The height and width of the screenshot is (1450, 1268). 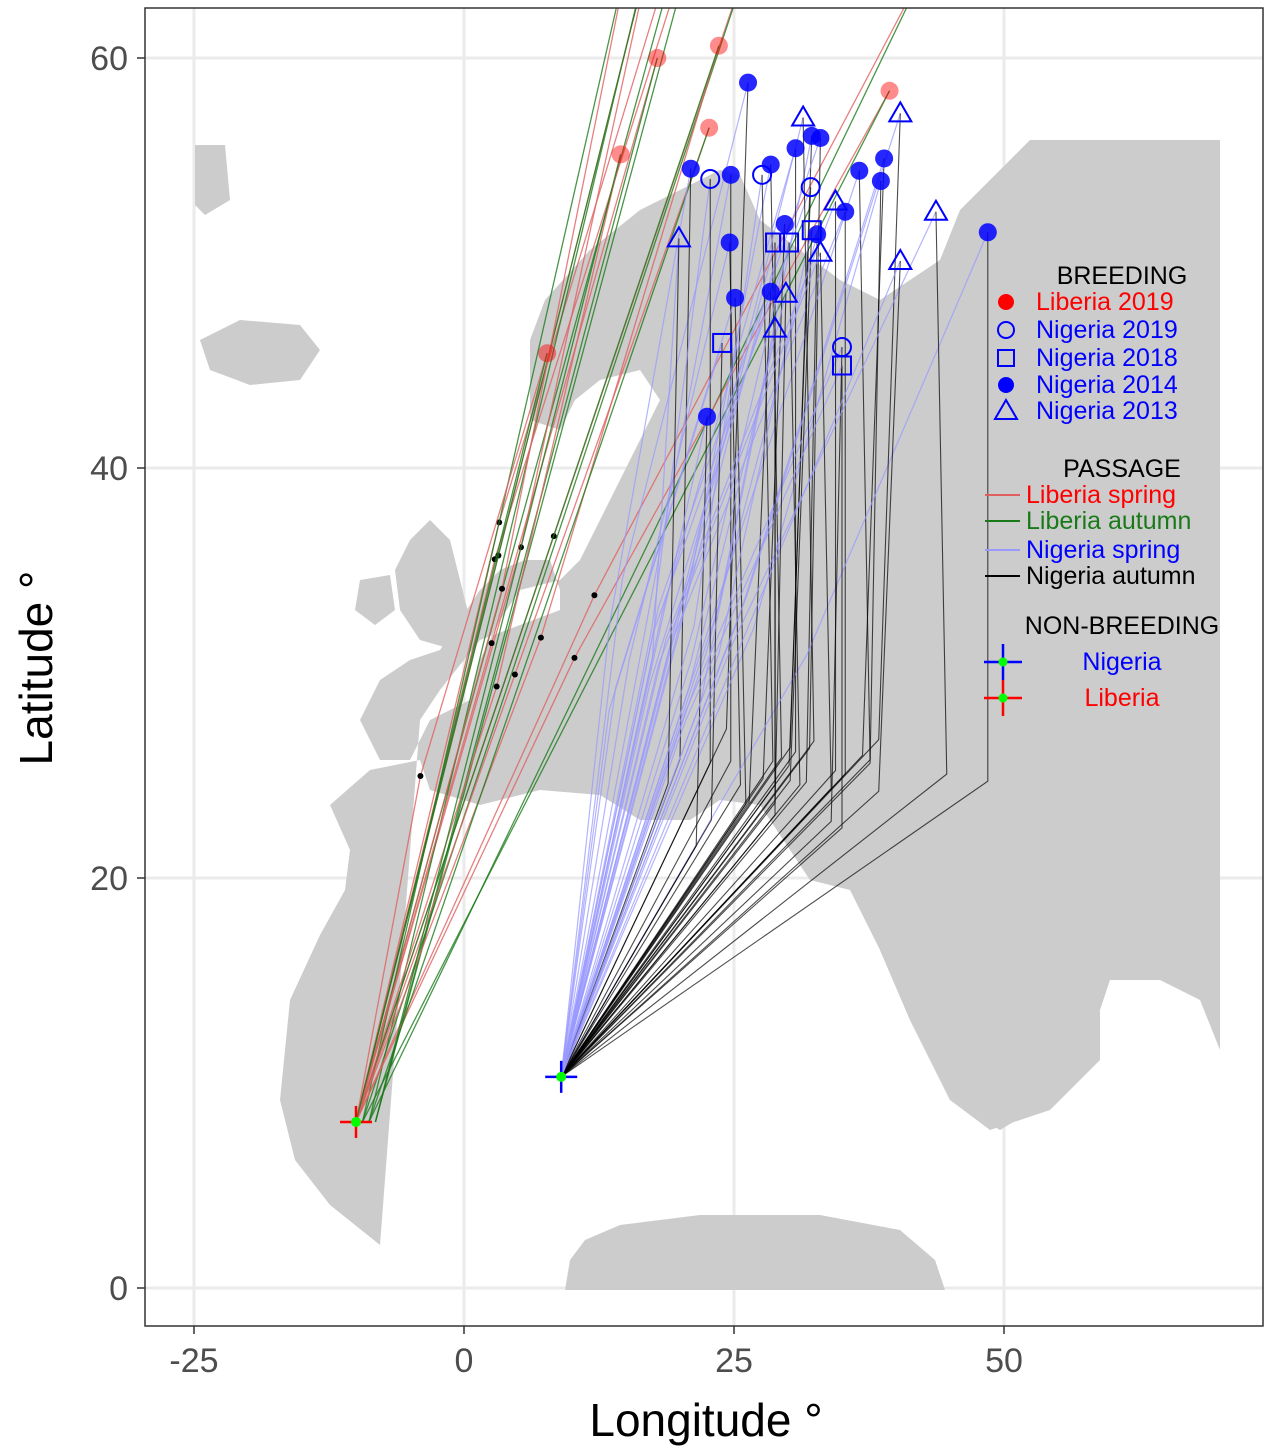 I want to click on breeding-points, so click(x=767, y=231).